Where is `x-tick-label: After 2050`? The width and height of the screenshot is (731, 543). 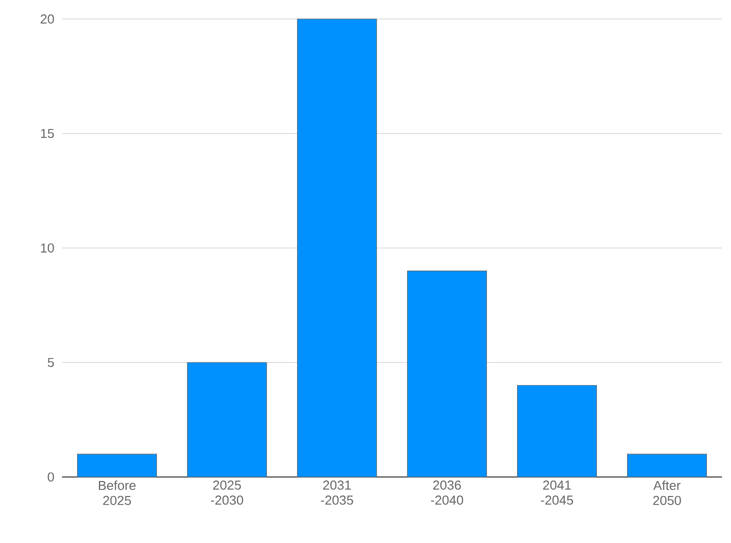
x-tick-label: After 2050 is located at coordinates (667, 493).